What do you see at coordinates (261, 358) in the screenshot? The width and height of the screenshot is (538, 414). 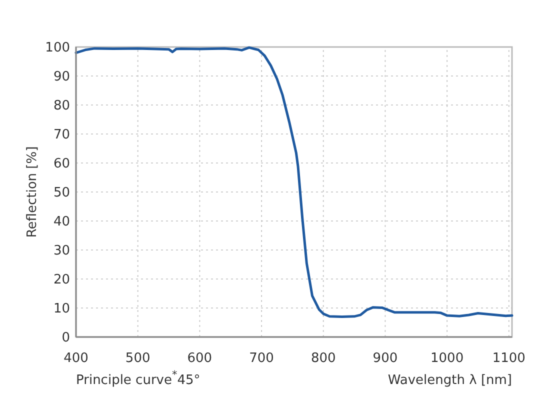 I see `x-tick-label: 700` at bounding box center [261, 358].